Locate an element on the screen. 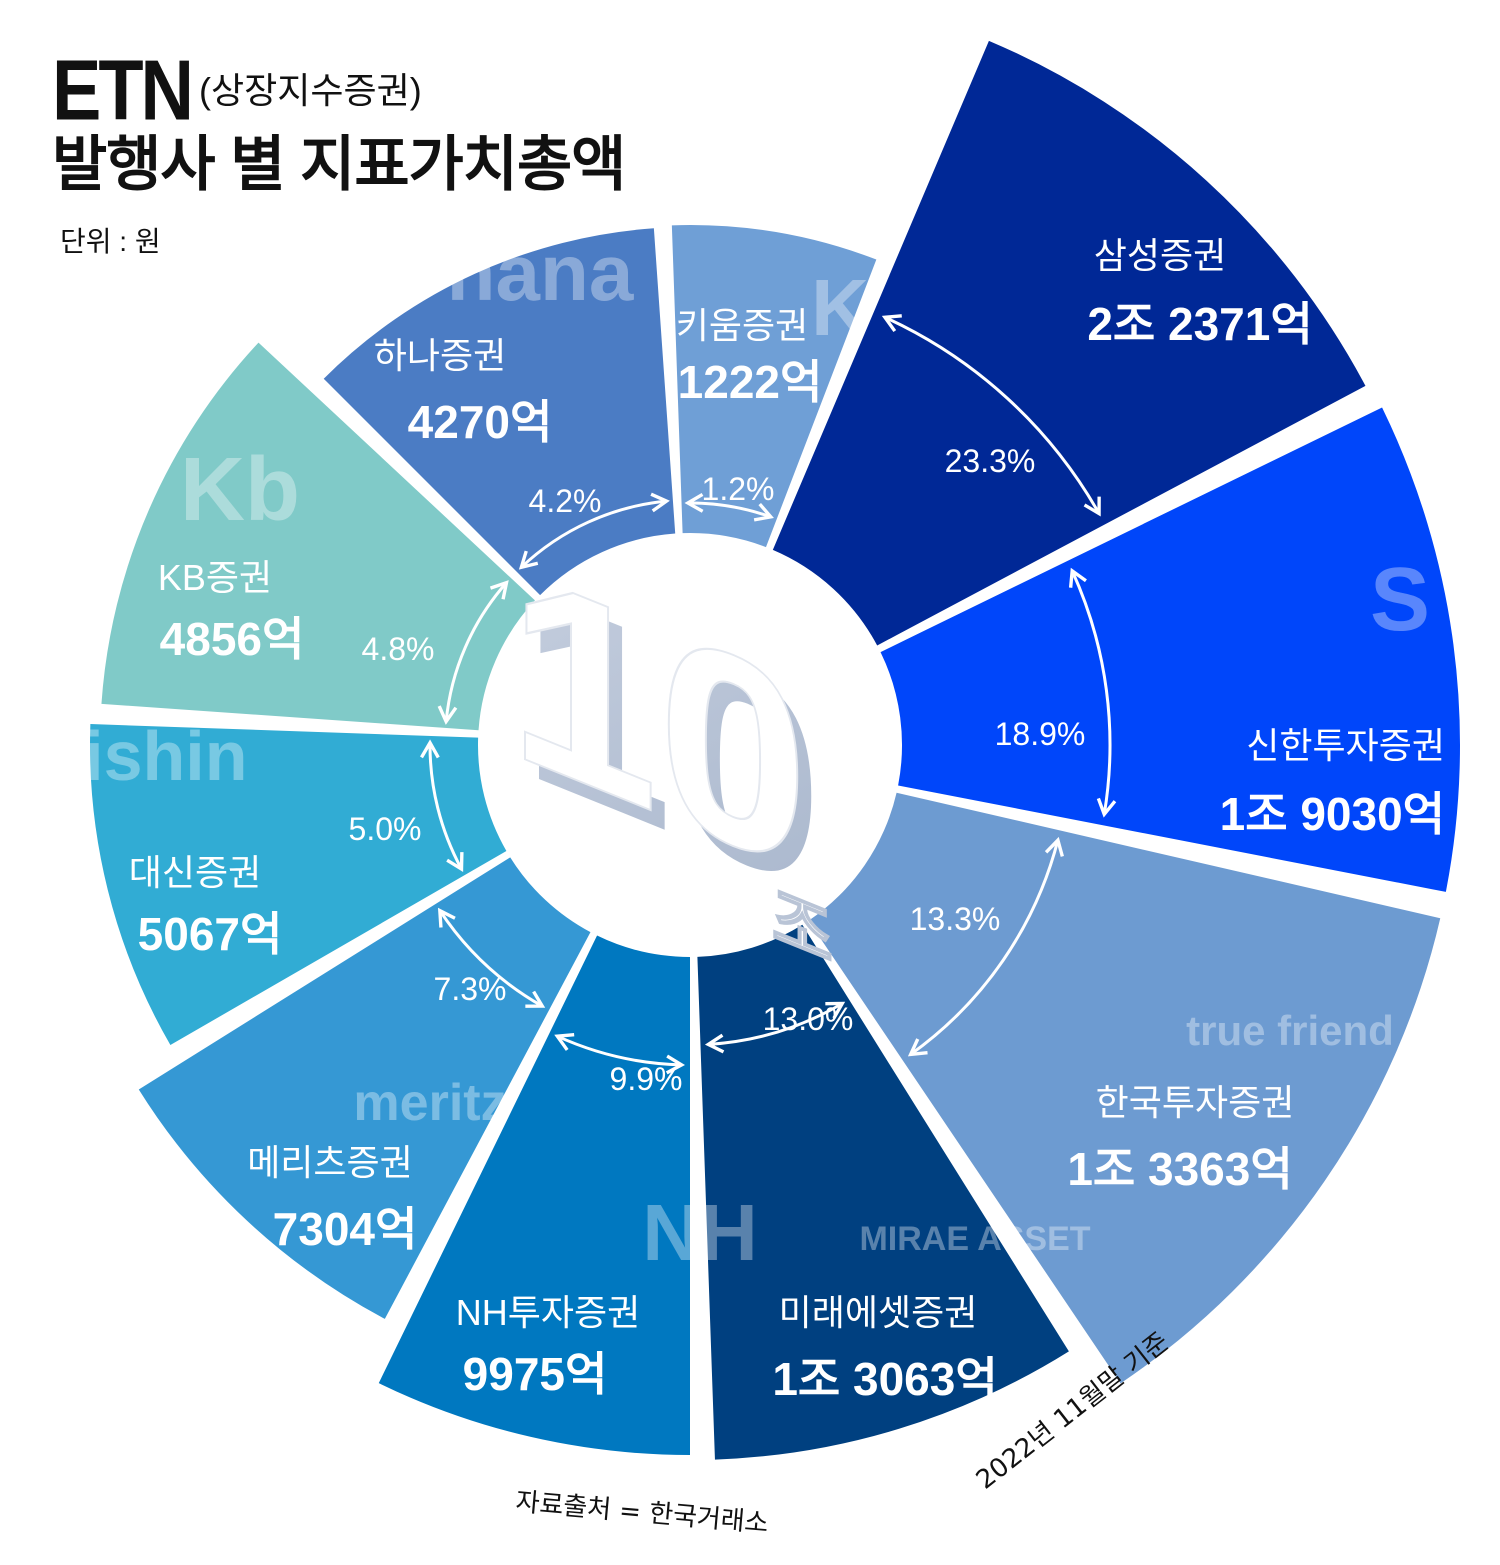  segment-label: KB증권 4856억 4.8% is located at coordinates (333, 641).